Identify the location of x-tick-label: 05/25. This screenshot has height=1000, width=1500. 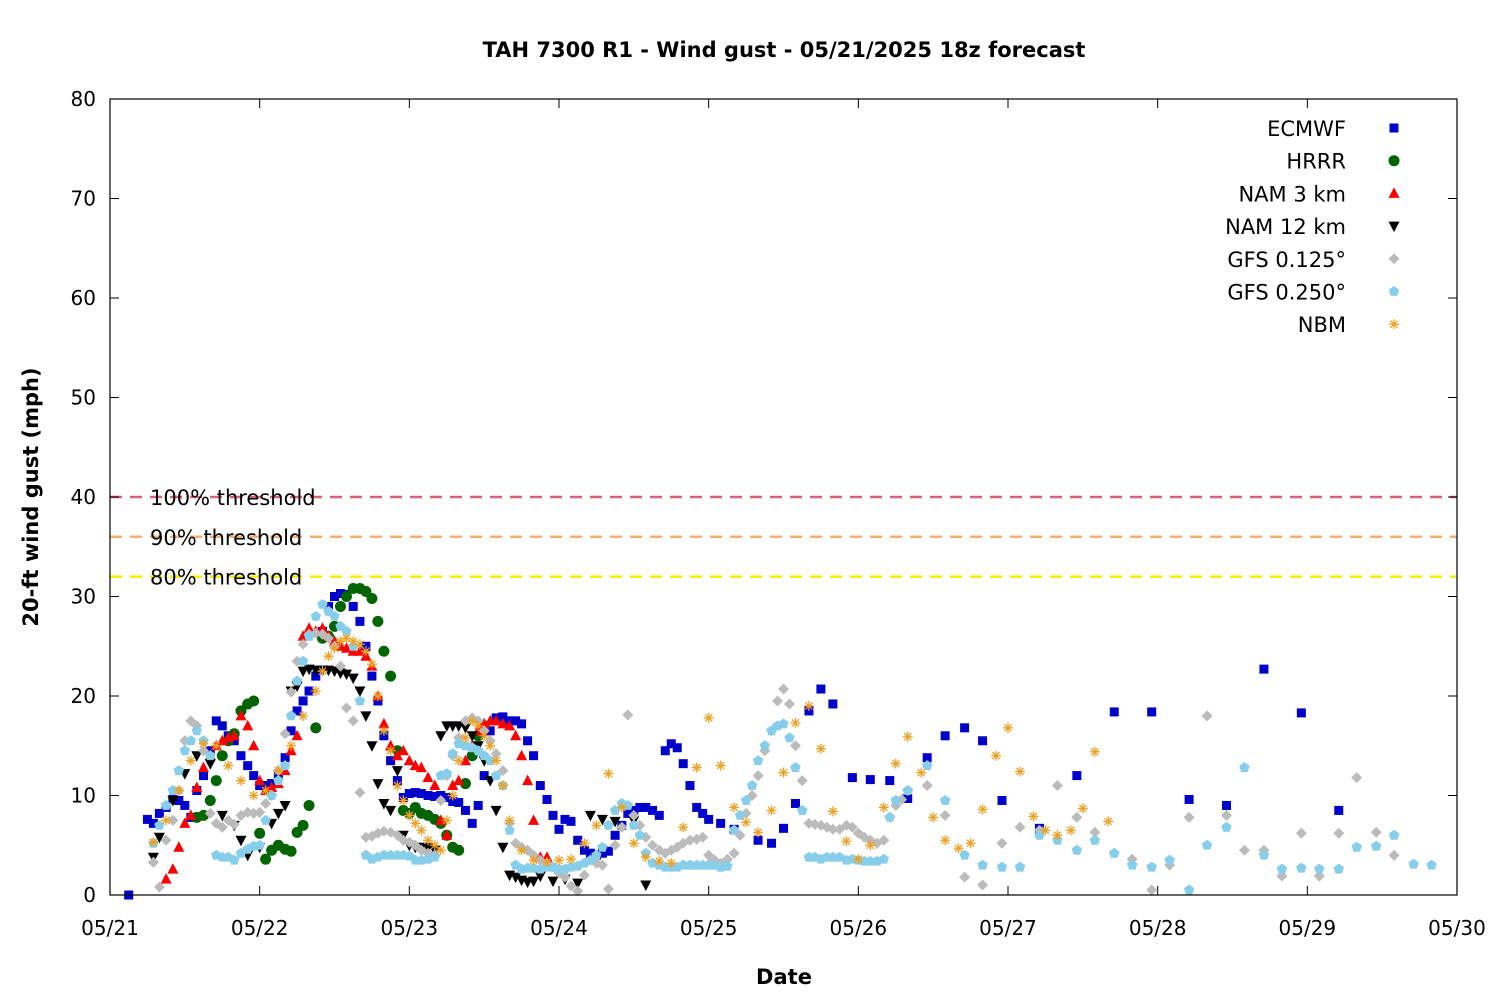
(709, 928).